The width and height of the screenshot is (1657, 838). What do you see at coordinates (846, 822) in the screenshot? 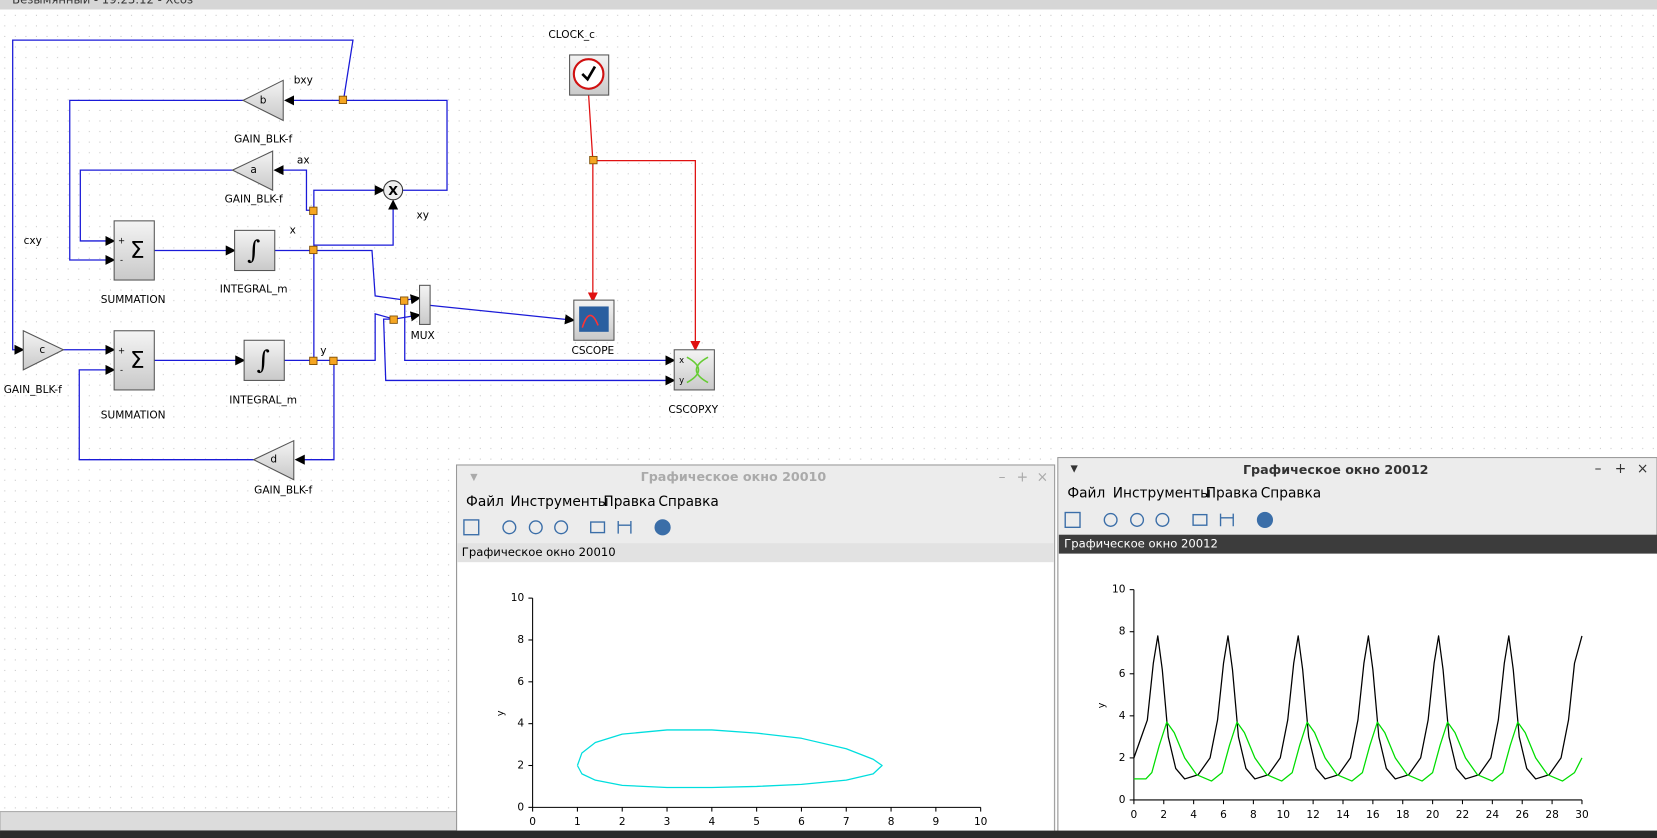
I see `x-tick-label: 7` at bounding box center [846, 822].